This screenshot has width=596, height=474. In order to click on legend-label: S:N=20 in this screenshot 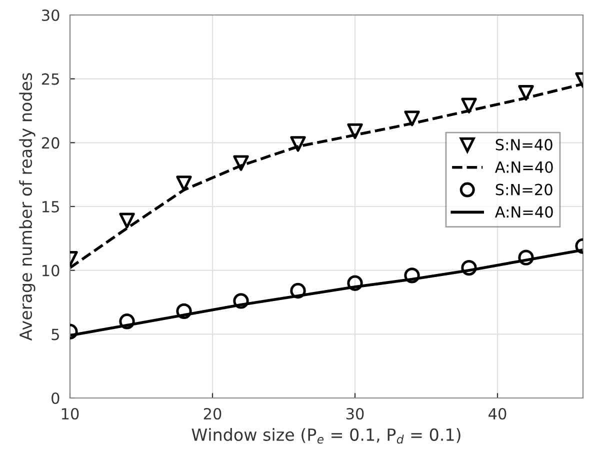, I will do `click(524, 190)`.